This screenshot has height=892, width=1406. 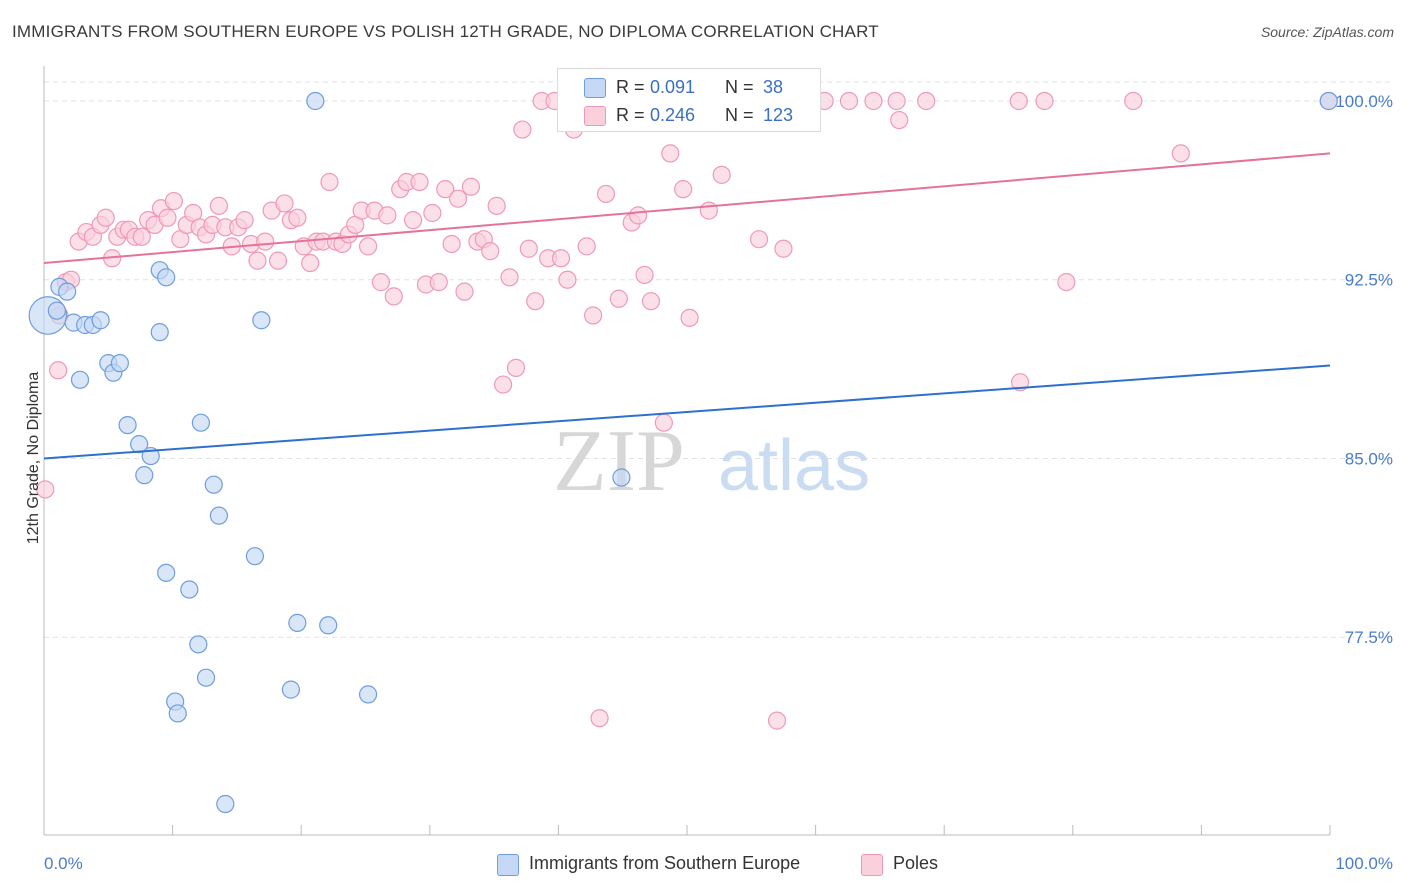 I want to click on y-tick-label: 92.5%, so click(x=1369, y=280).